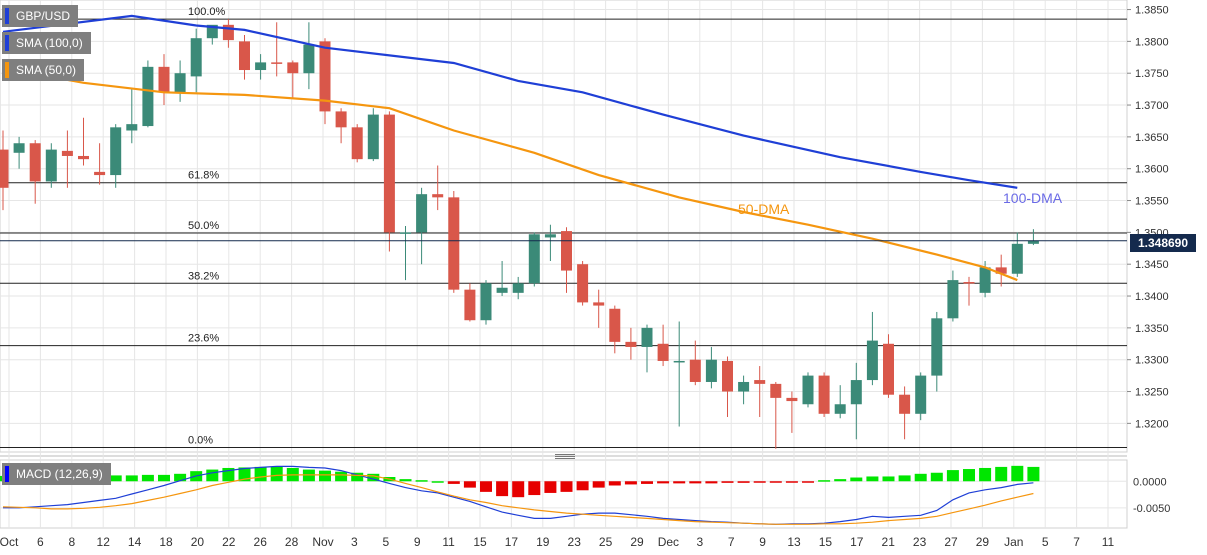  Describe the element at coordinates (1151, 509) in the screenshot. I see `macd-tick-label: -0.0050` at that location.